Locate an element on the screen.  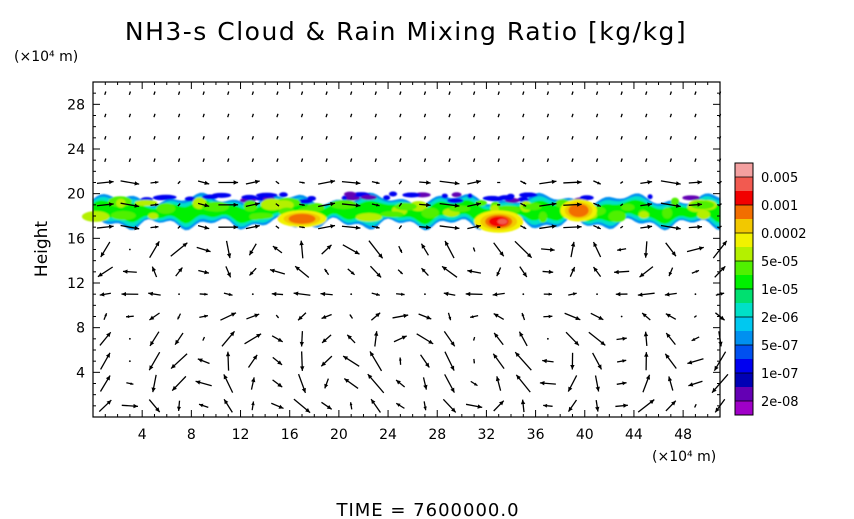
x-tick-label: 8 is located at coordinates (191, 435).